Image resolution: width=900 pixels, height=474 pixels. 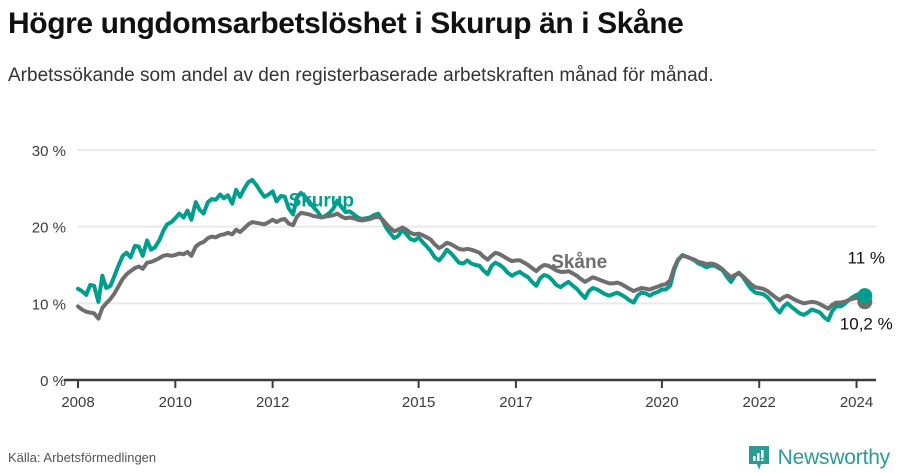 I want to click on brand-name: Newsworthy, so click(x=834, y=457).